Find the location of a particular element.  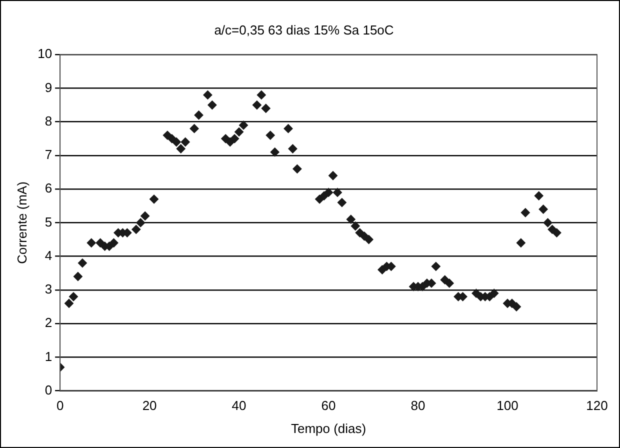

y-tick-label: 0 is located at coordinates (48, 390).